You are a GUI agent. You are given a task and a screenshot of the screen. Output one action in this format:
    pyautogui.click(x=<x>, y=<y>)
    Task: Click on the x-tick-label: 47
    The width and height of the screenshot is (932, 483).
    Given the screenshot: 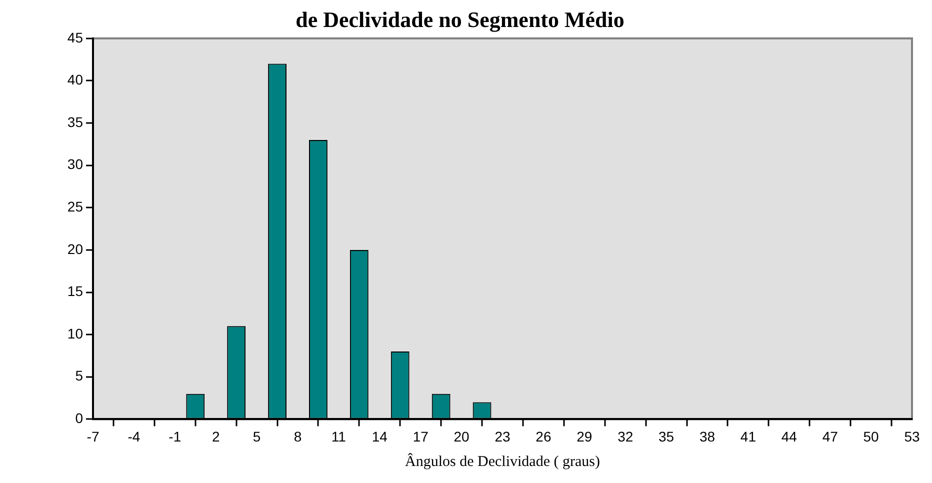 What is the action you would take?
    pyautogui.click(x=830, y=436)
    